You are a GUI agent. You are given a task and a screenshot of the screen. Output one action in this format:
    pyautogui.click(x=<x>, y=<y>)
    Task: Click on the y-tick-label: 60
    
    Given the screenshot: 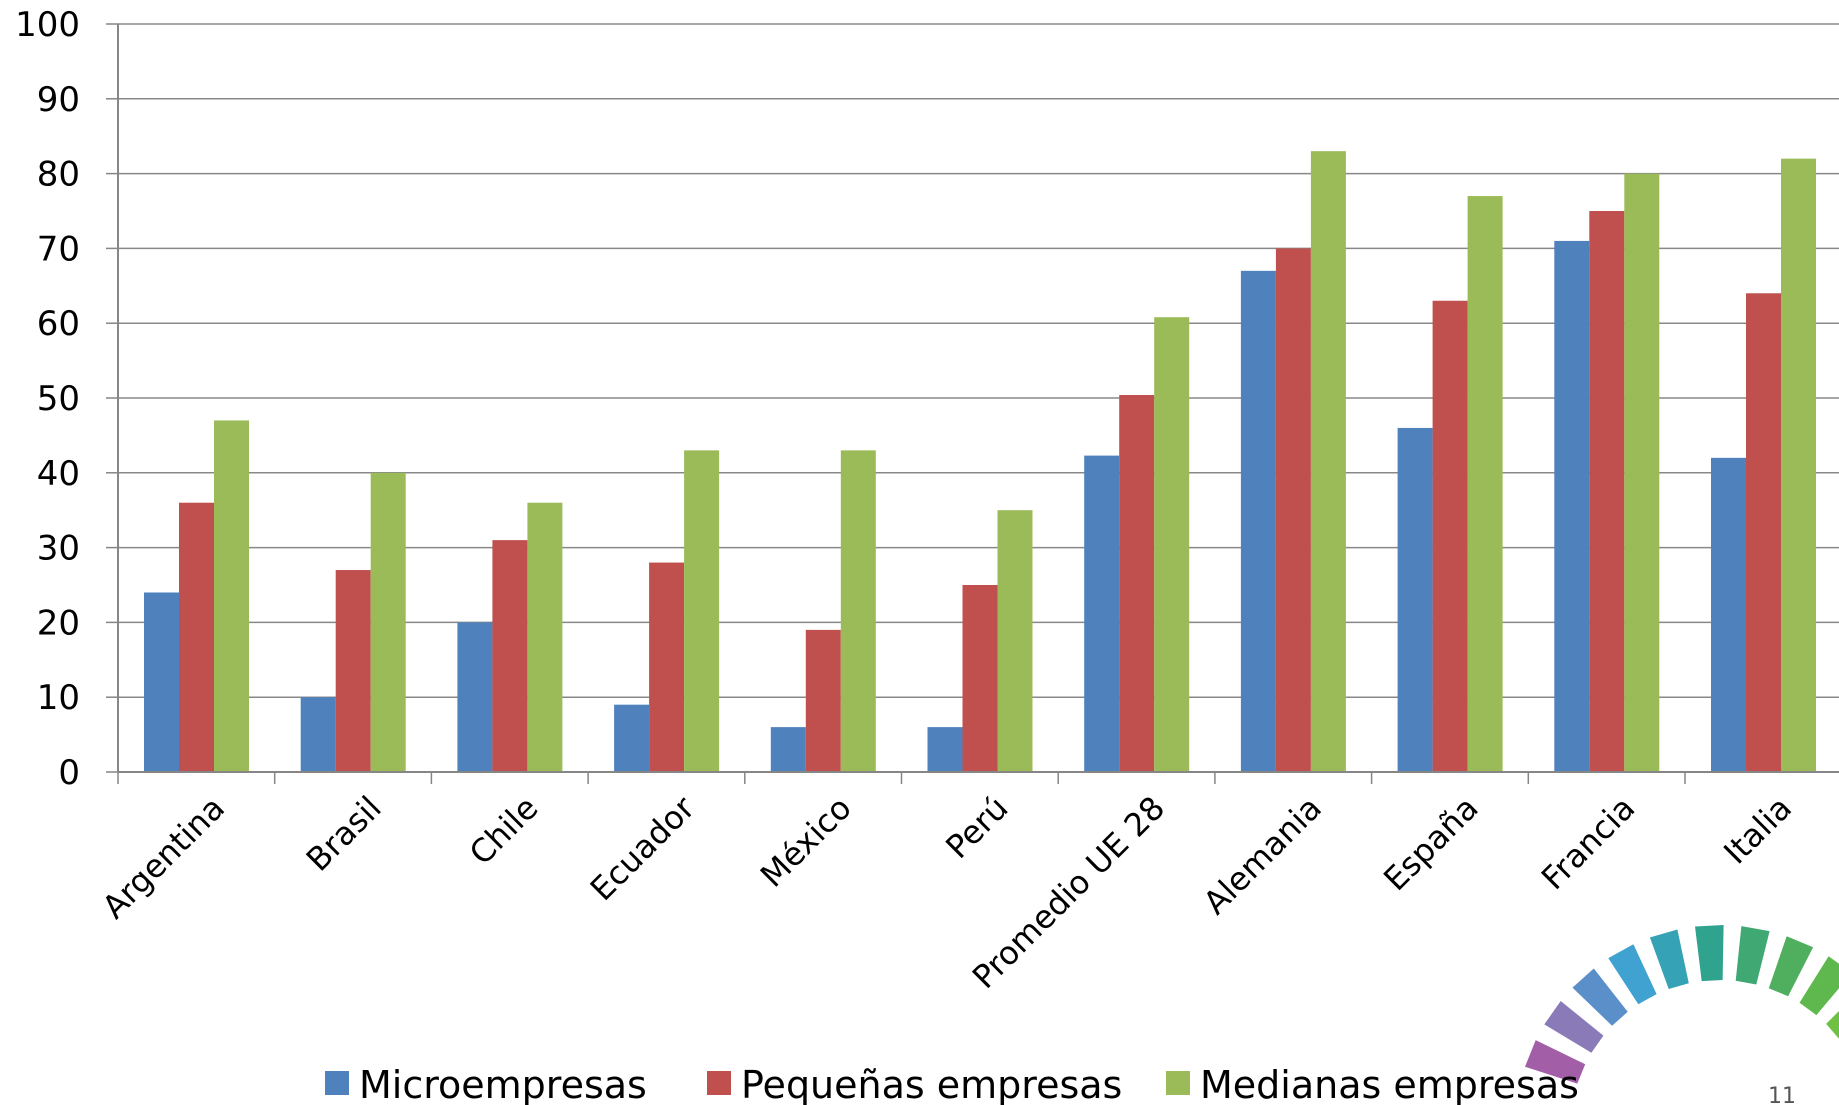 What is the action you would take?
    pyautogui.click(x=58, y=324)
    